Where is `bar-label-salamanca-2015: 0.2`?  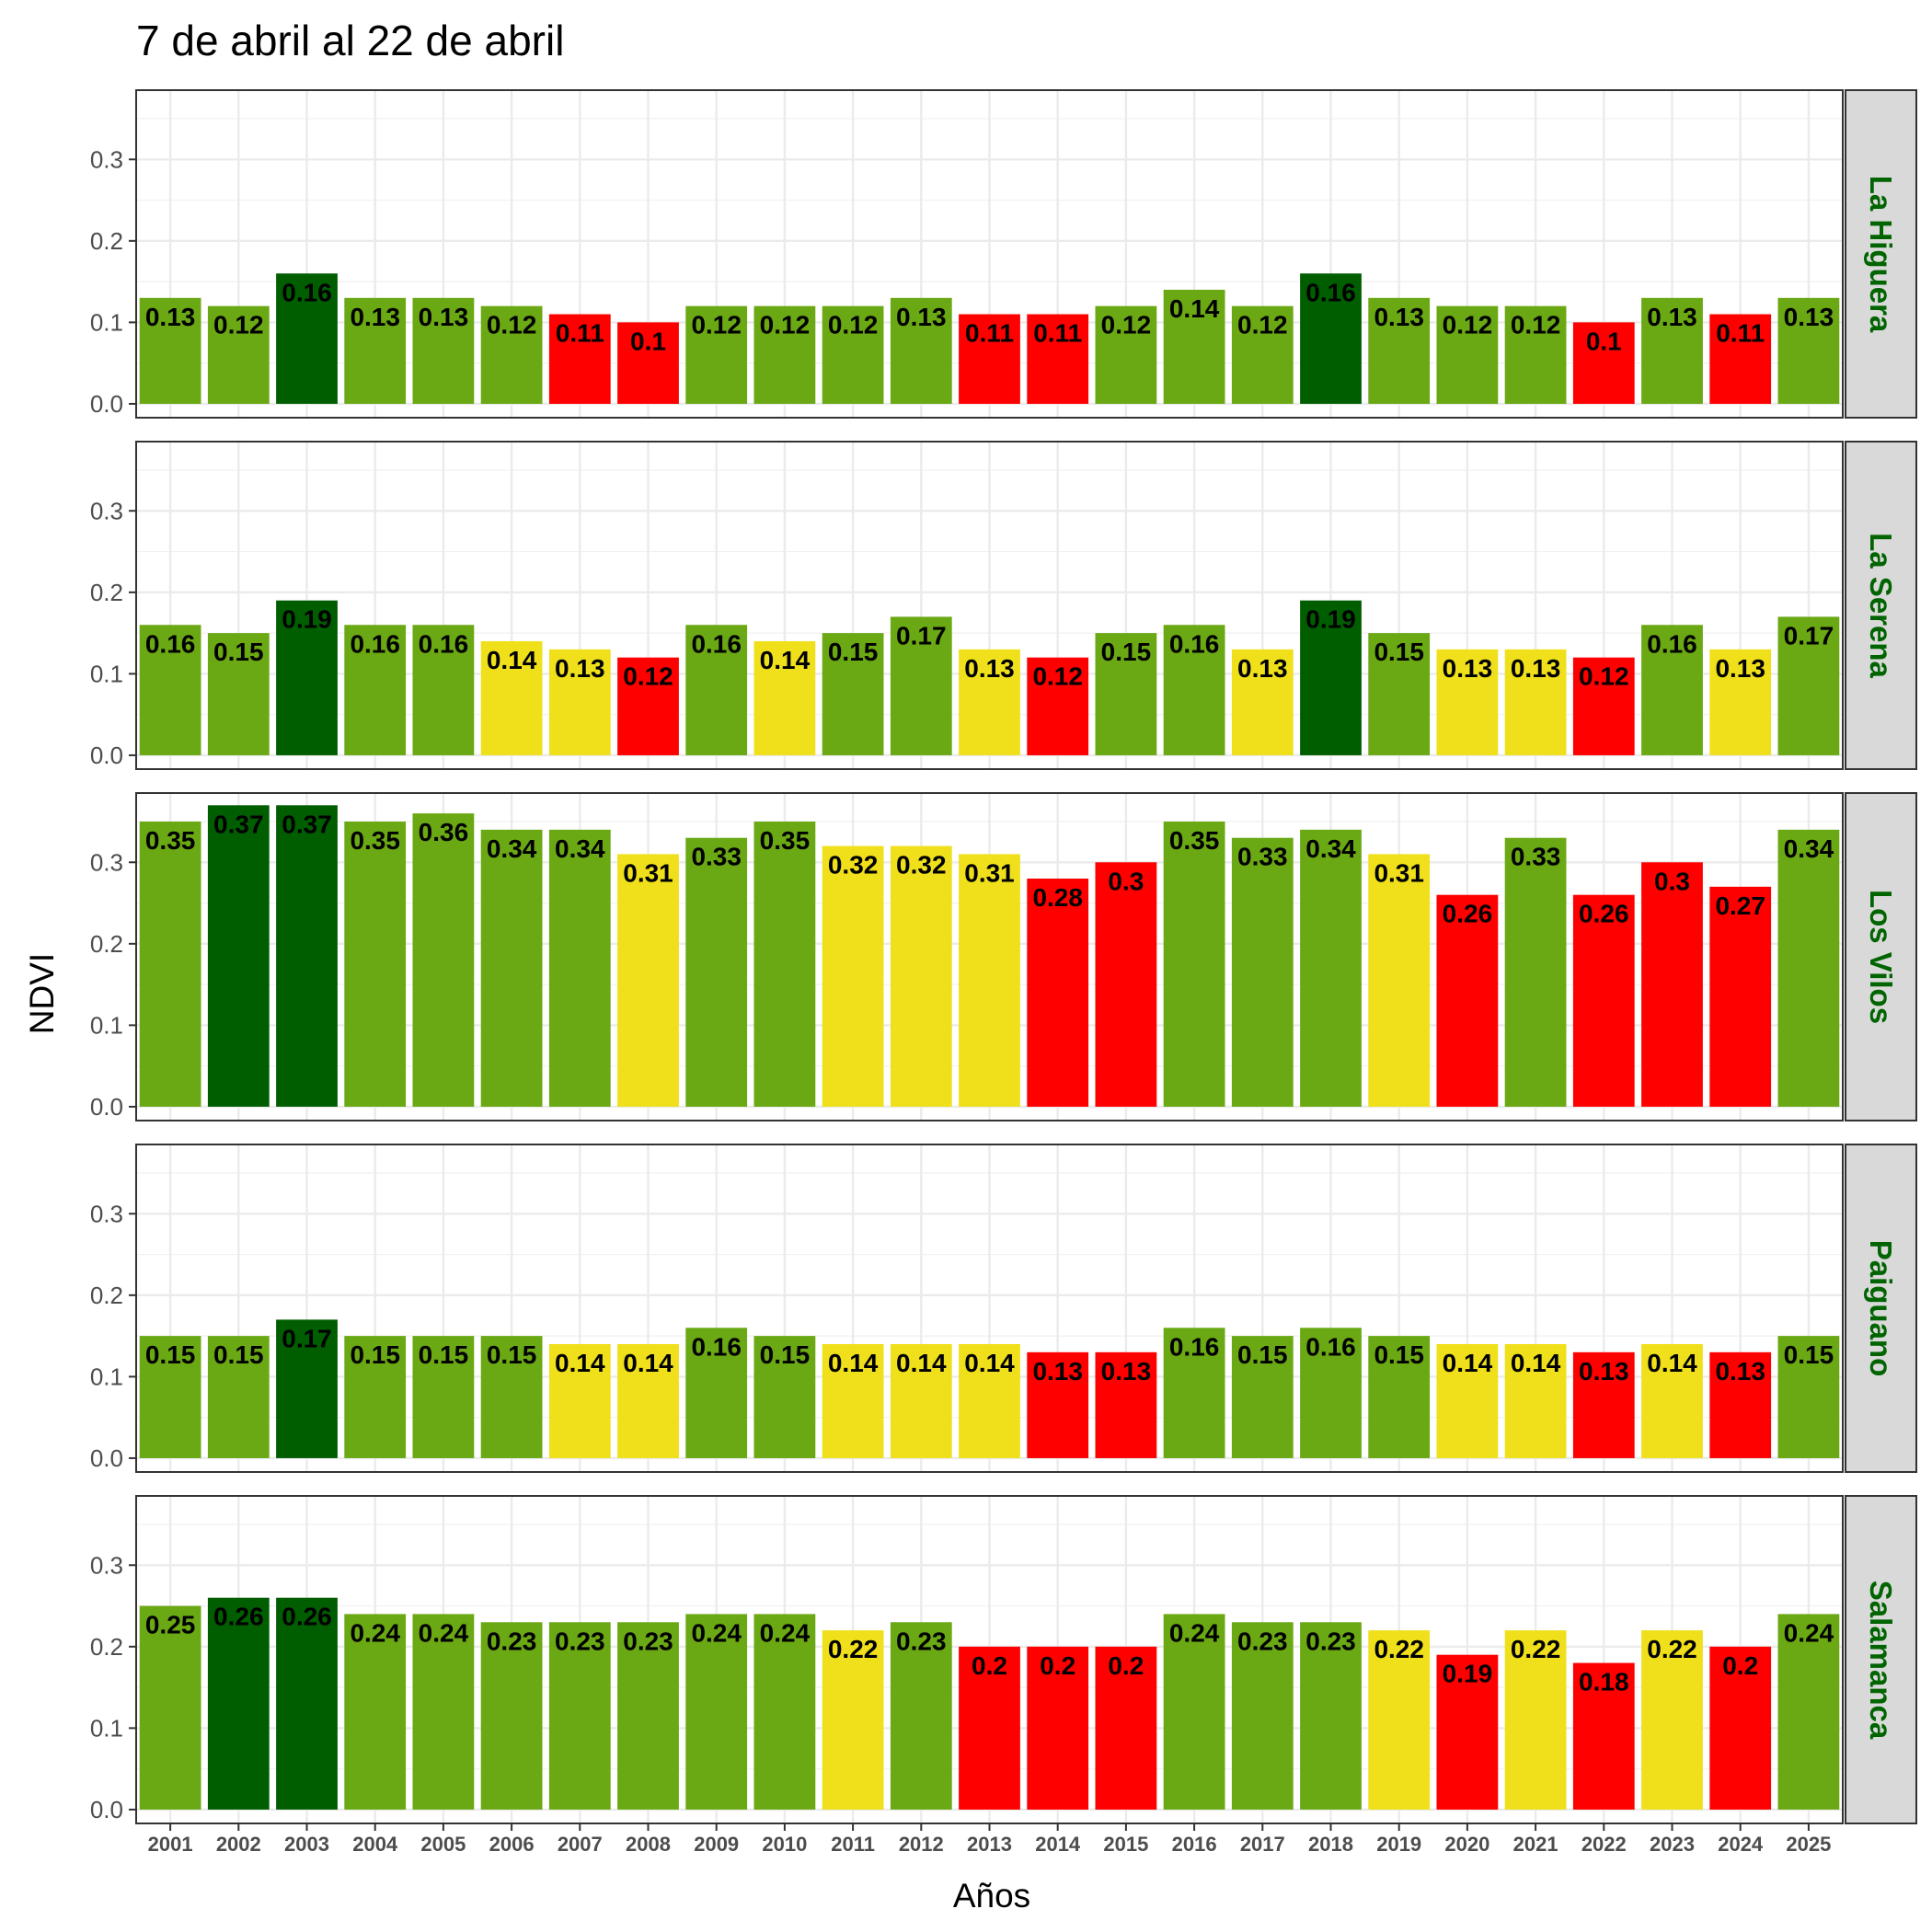 bar-label-salamanca-2015: 0.2 is located at coordinates (1126, 1665).